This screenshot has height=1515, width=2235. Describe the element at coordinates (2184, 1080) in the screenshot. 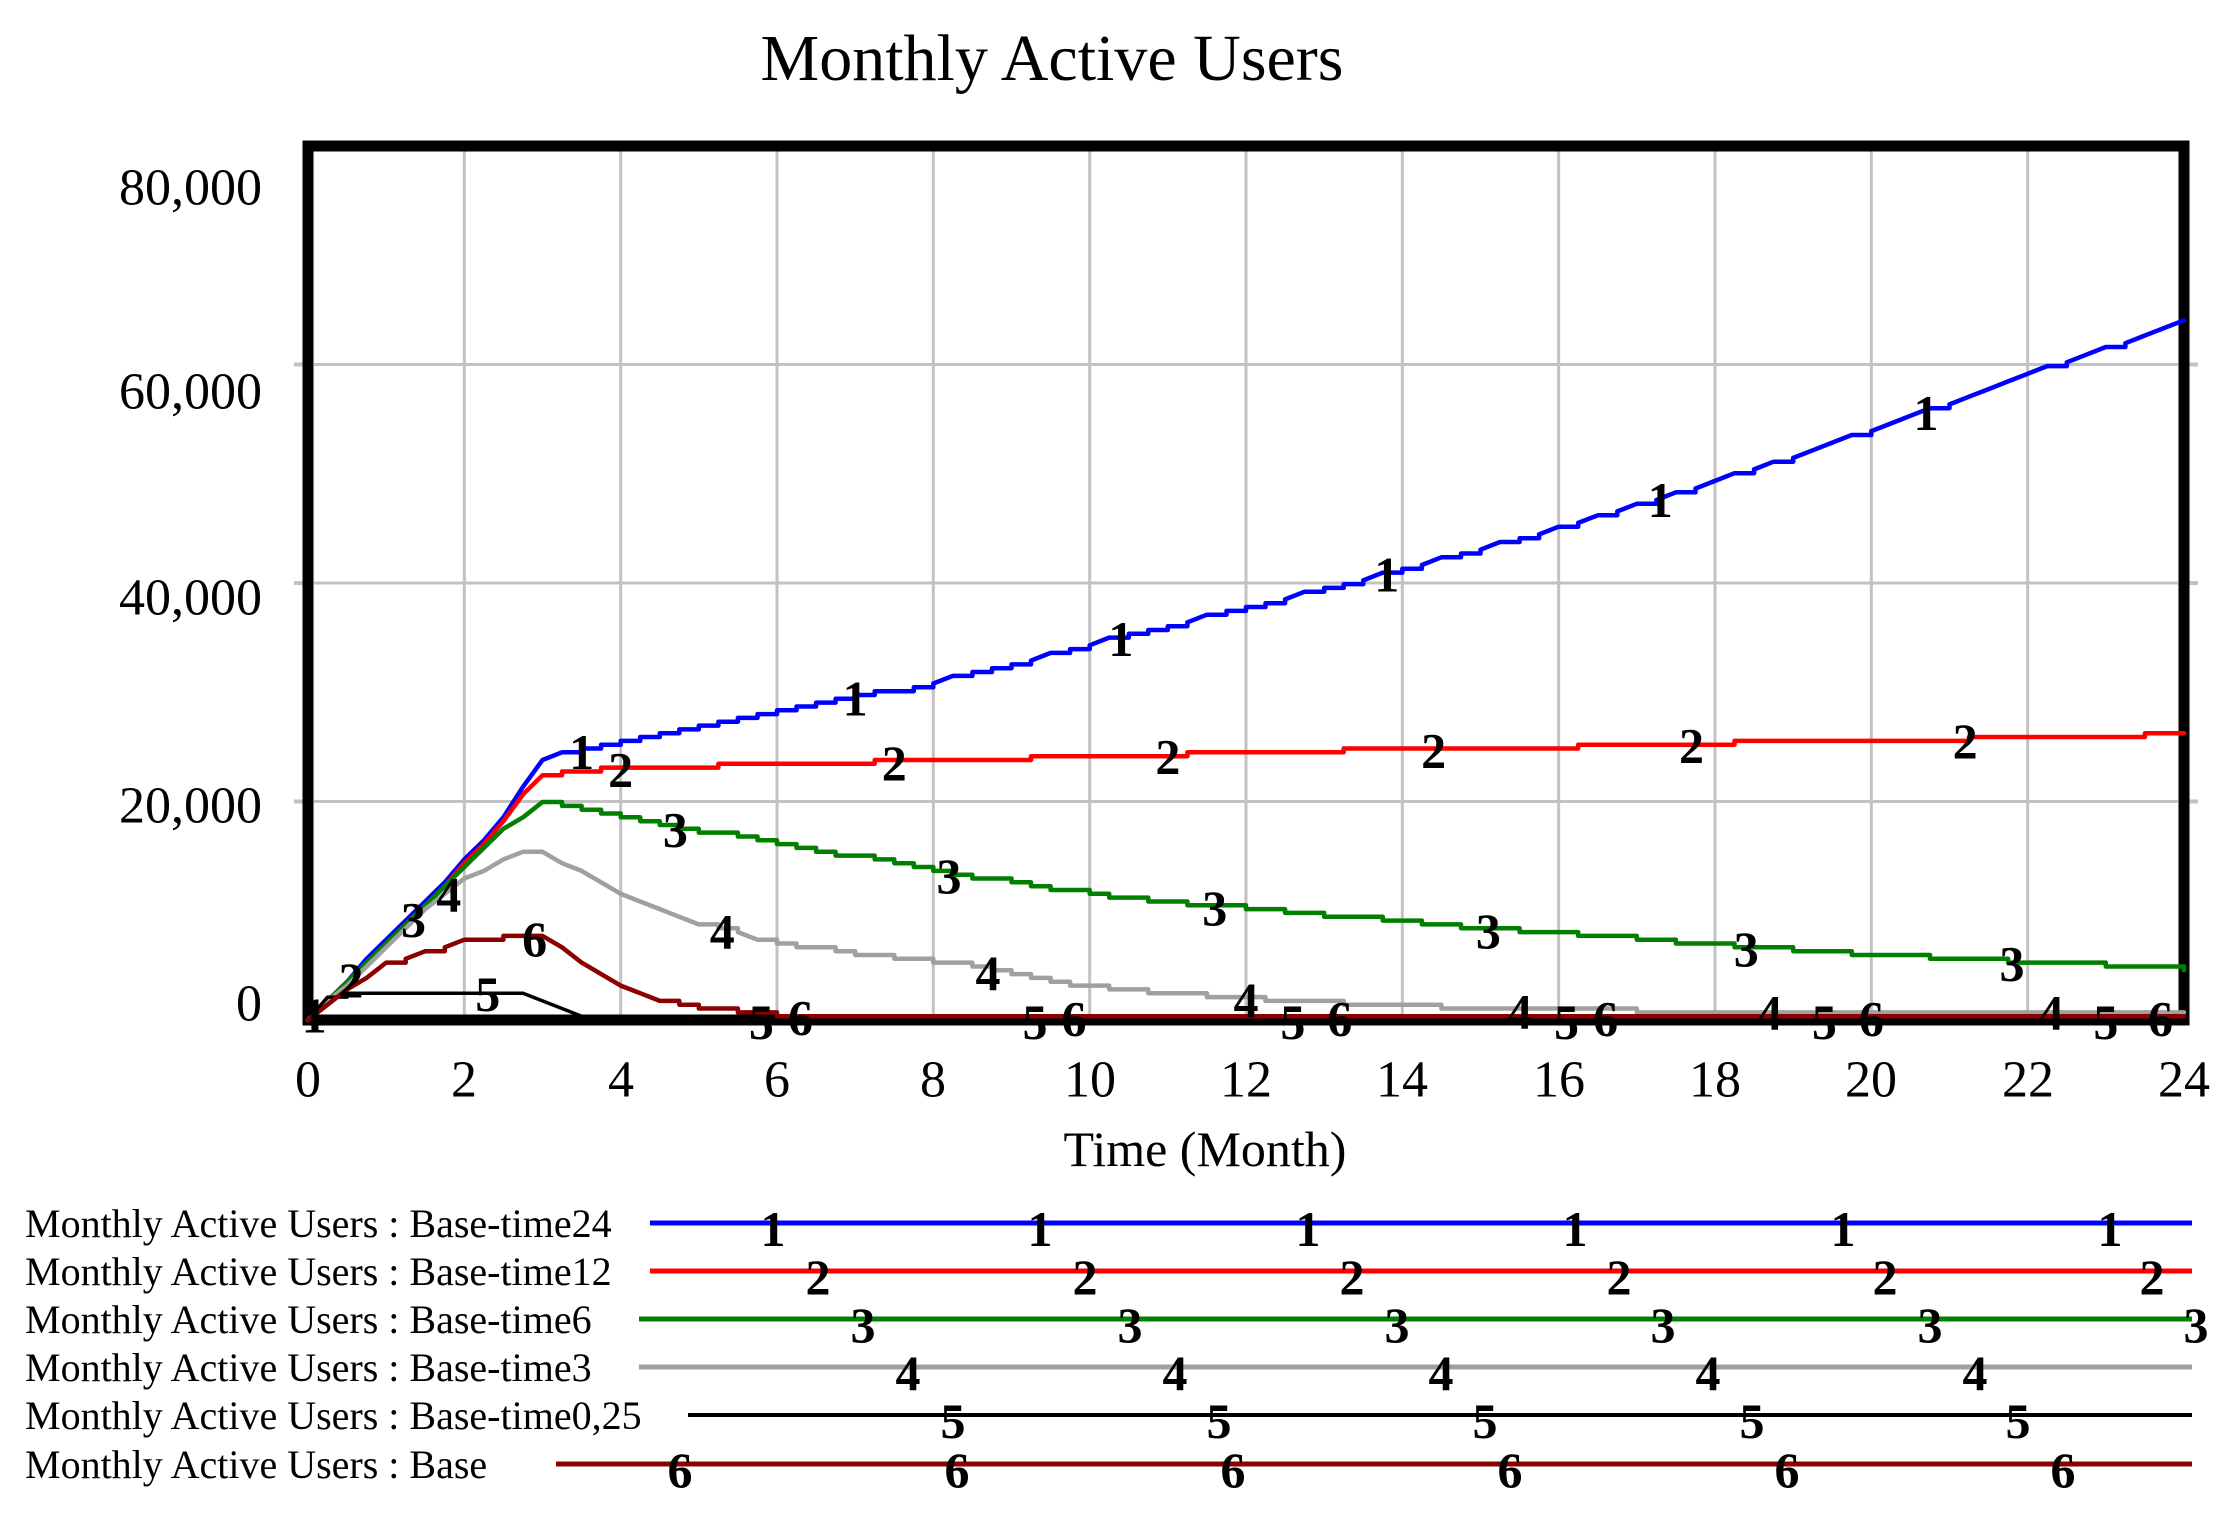

I see `x-tick-label: 24` at that location.